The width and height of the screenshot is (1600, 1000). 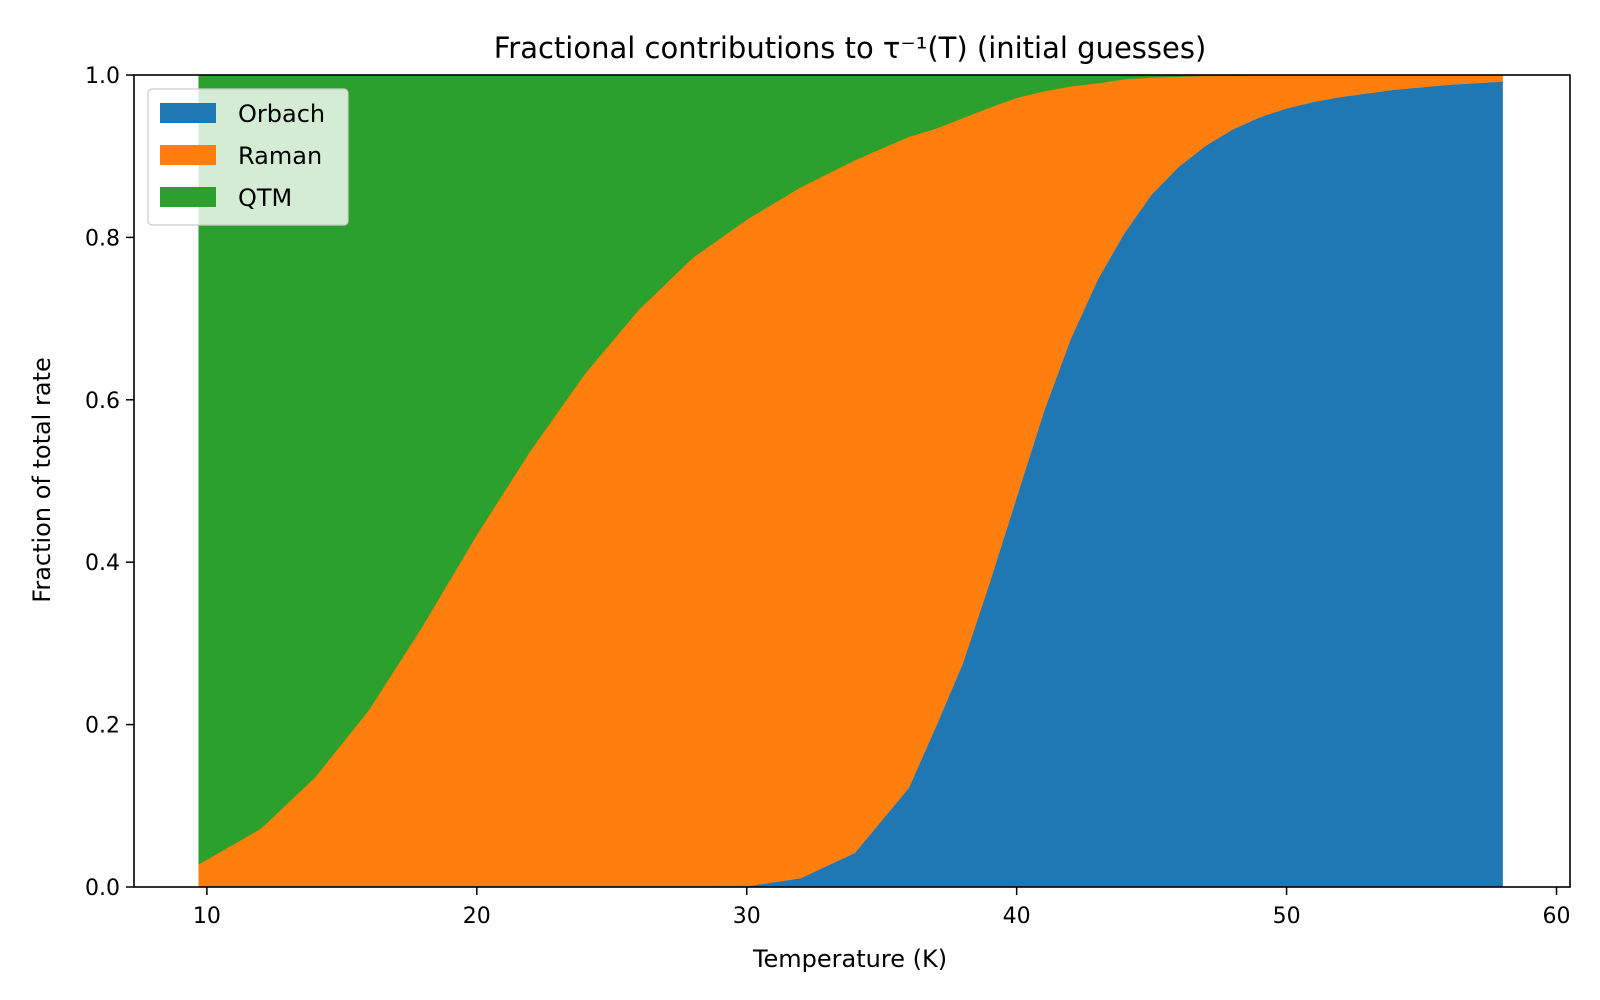 I want to click on x-axis: 10 20 30 40 50 60, so click(x=882, y=908).